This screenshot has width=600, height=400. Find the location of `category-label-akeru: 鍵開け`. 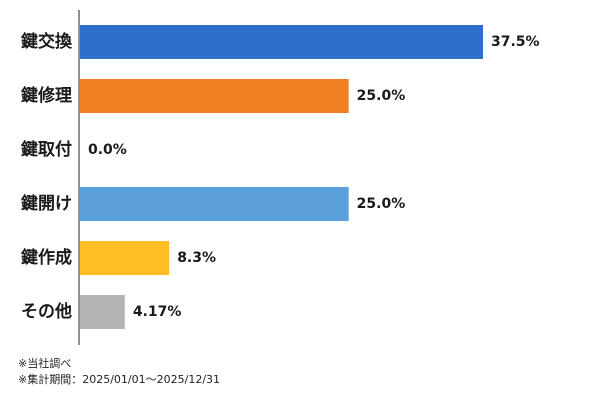

category-label-akeru: 鍵開け is located at coordinates (46, 203).